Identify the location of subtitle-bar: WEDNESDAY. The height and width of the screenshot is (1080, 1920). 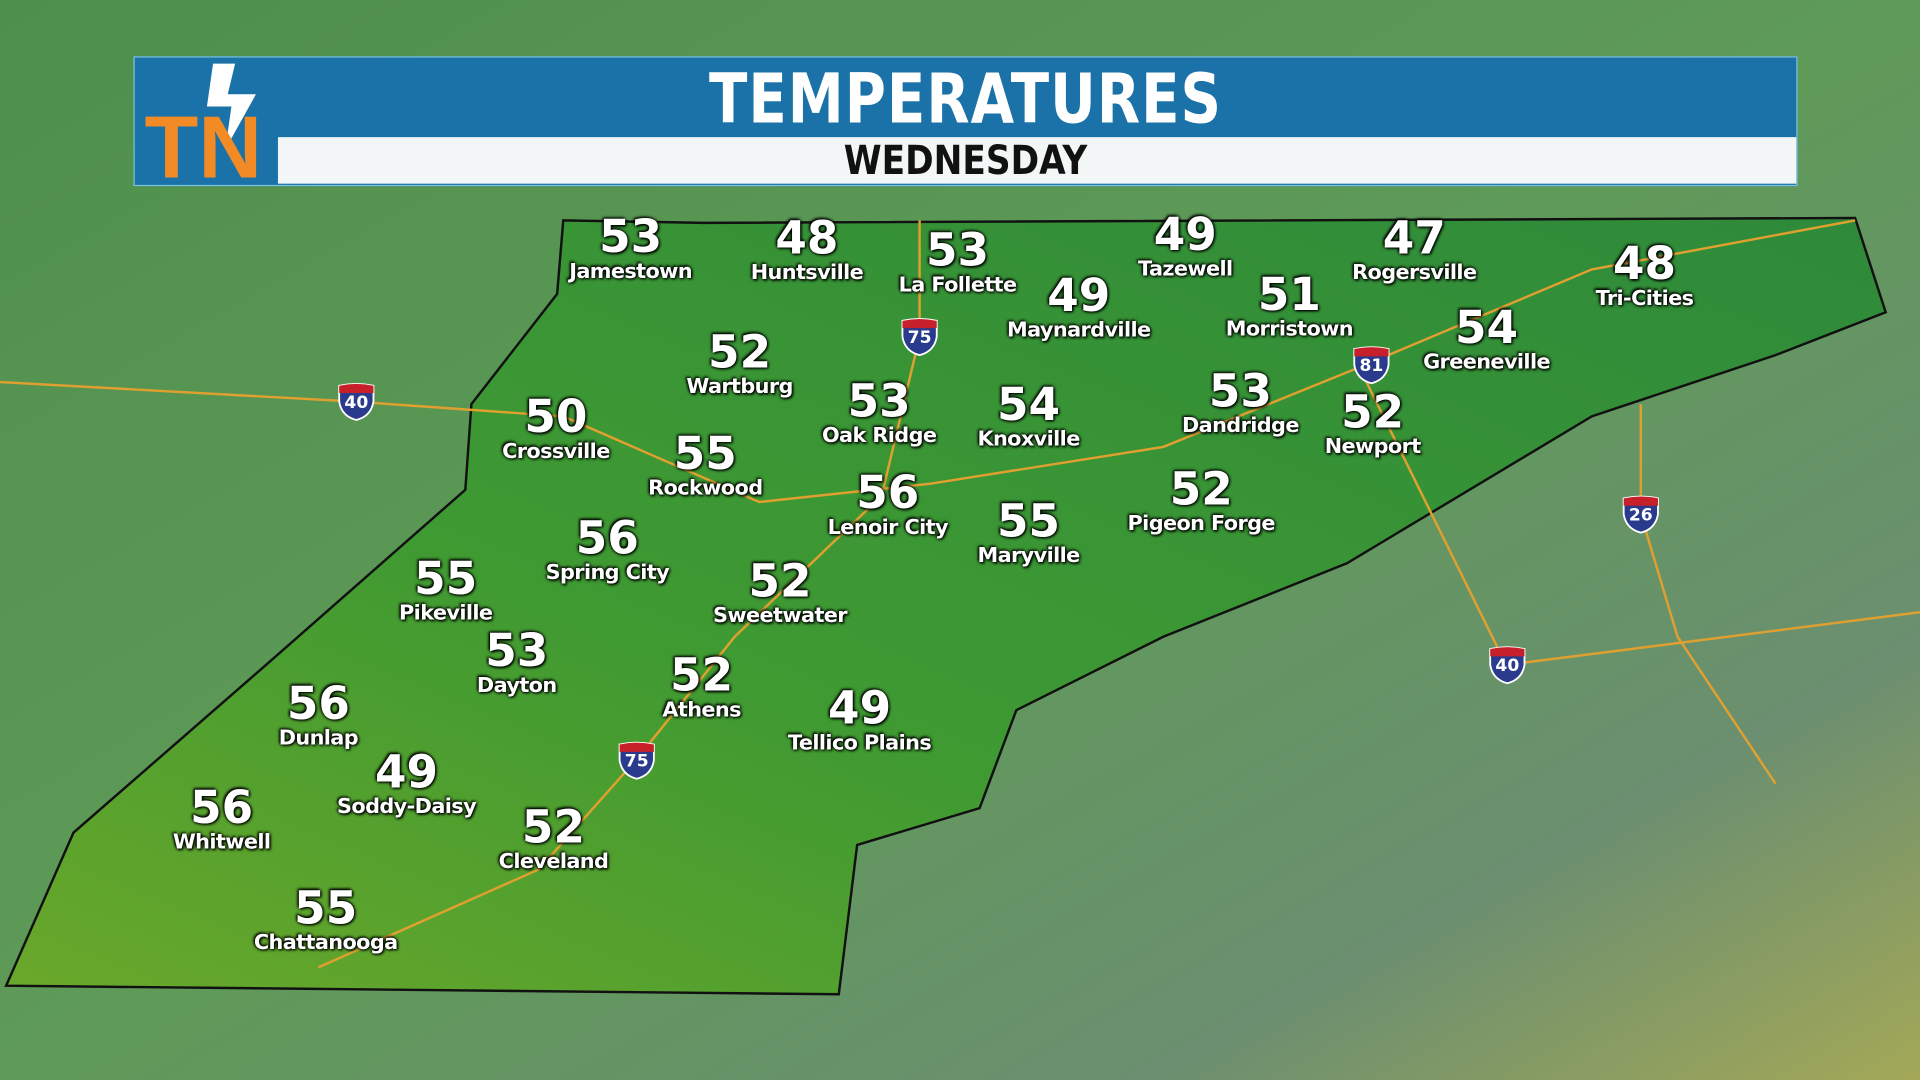
(1037, 160).